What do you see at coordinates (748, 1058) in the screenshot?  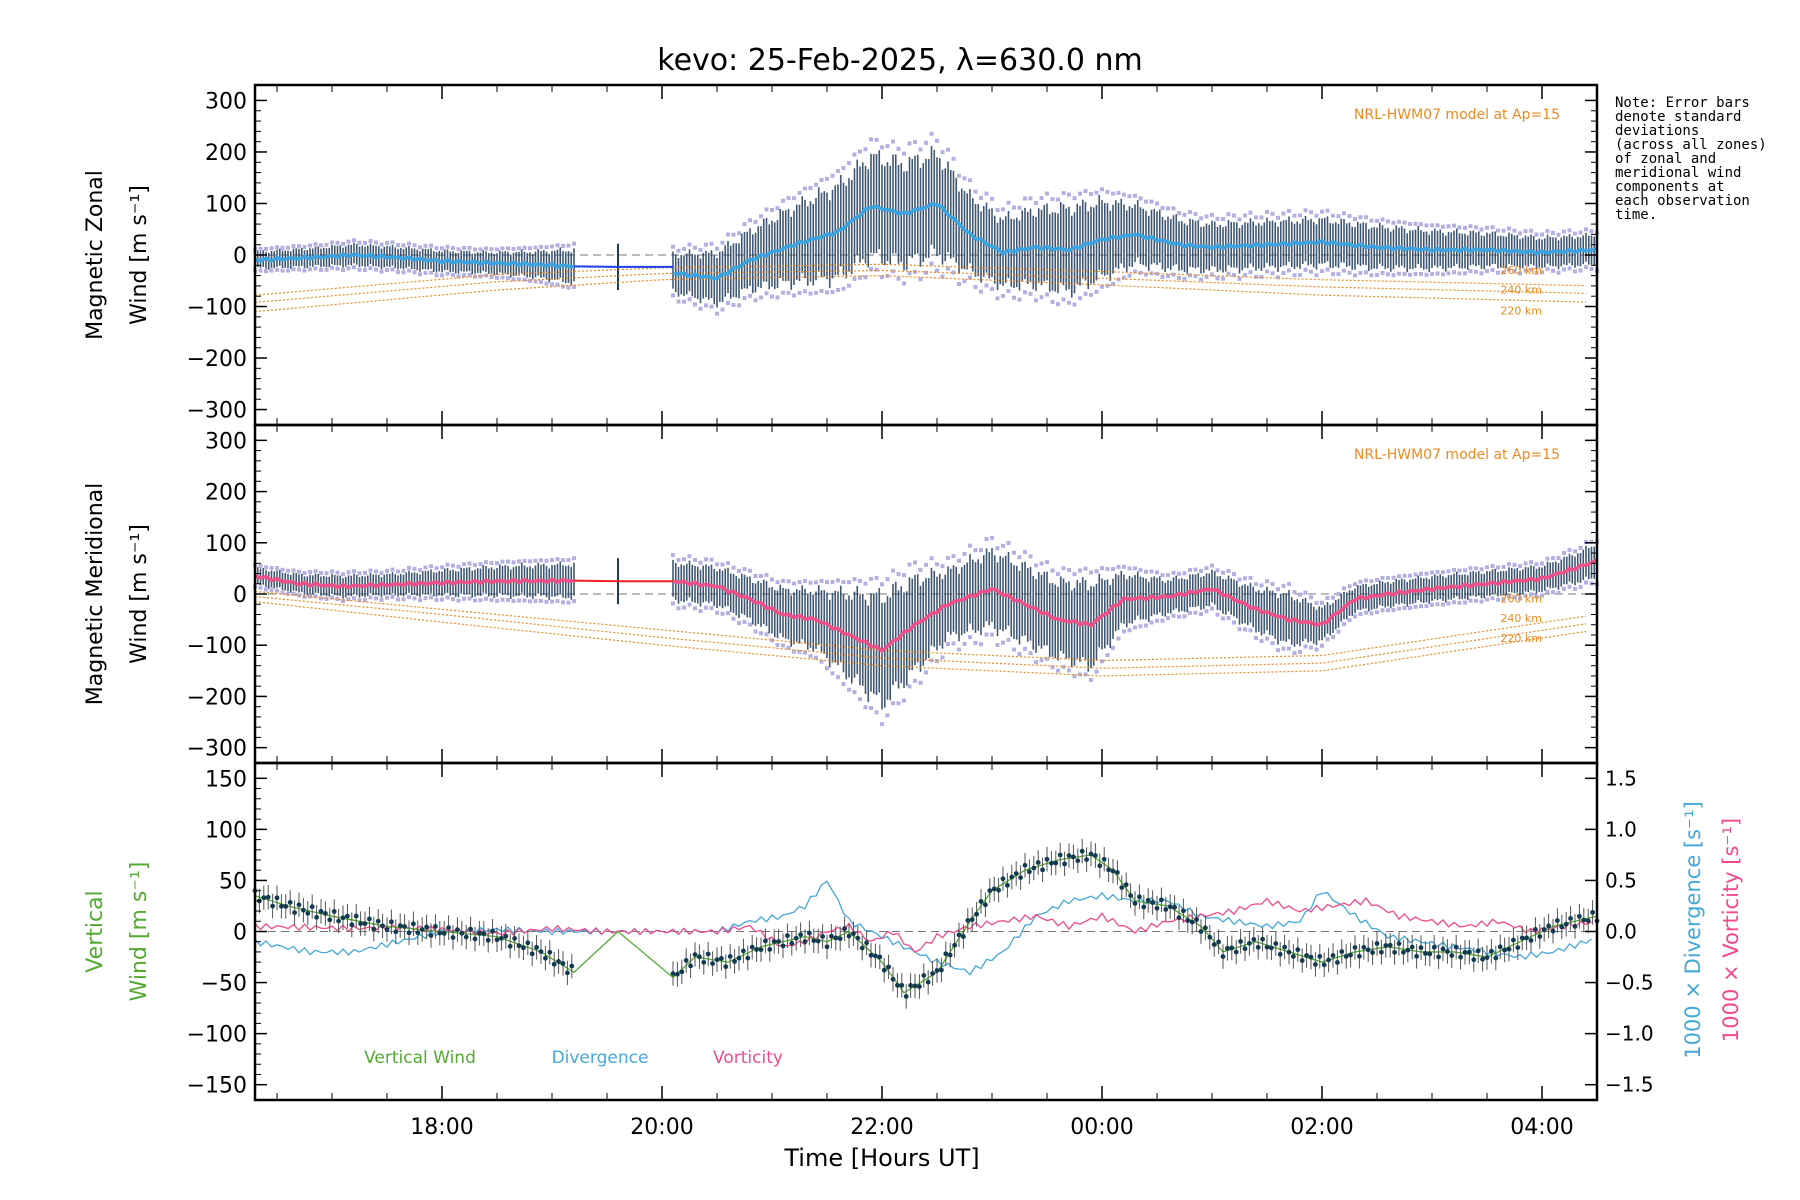 I see `legend-entry: Vorticity` at bounding box center [748, 1058].